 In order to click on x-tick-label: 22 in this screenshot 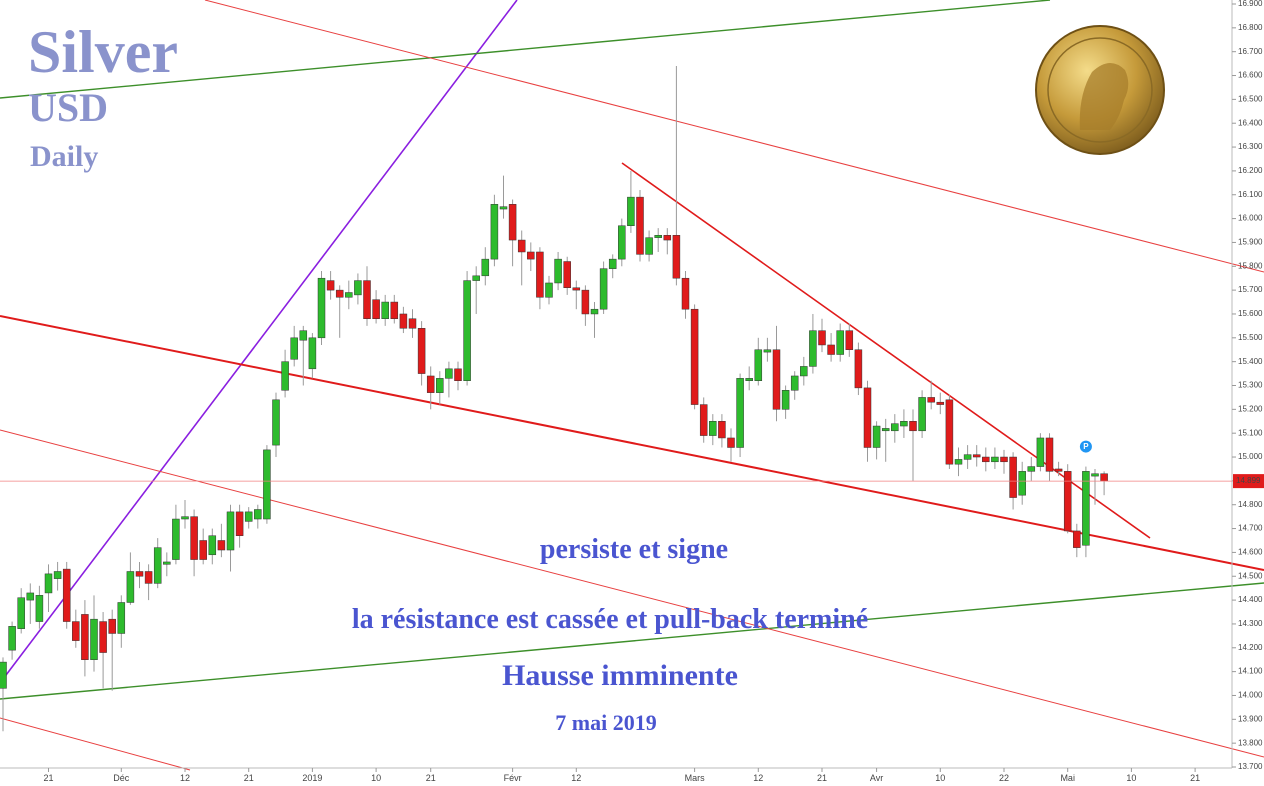, I will do `click(1004, 778)`.